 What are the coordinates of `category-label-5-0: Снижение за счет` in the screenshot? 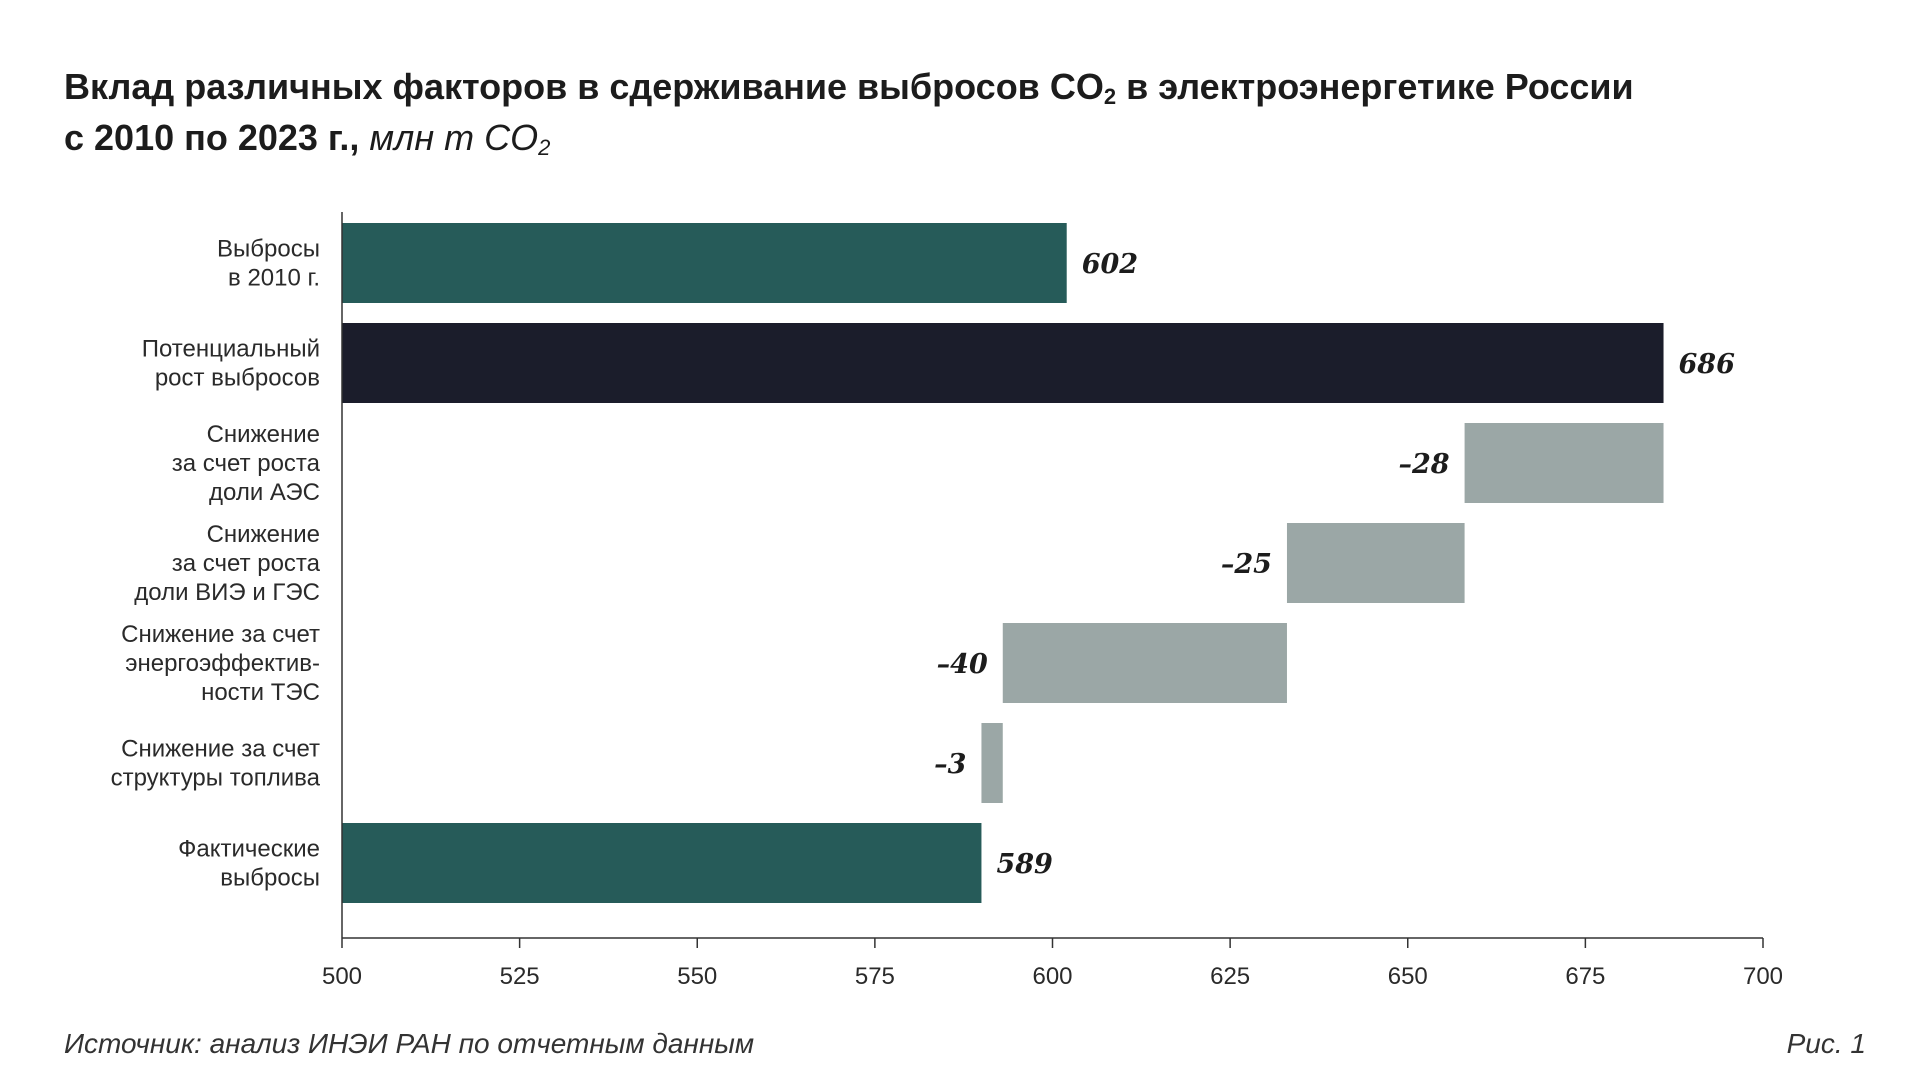 It's located at (220, 749).